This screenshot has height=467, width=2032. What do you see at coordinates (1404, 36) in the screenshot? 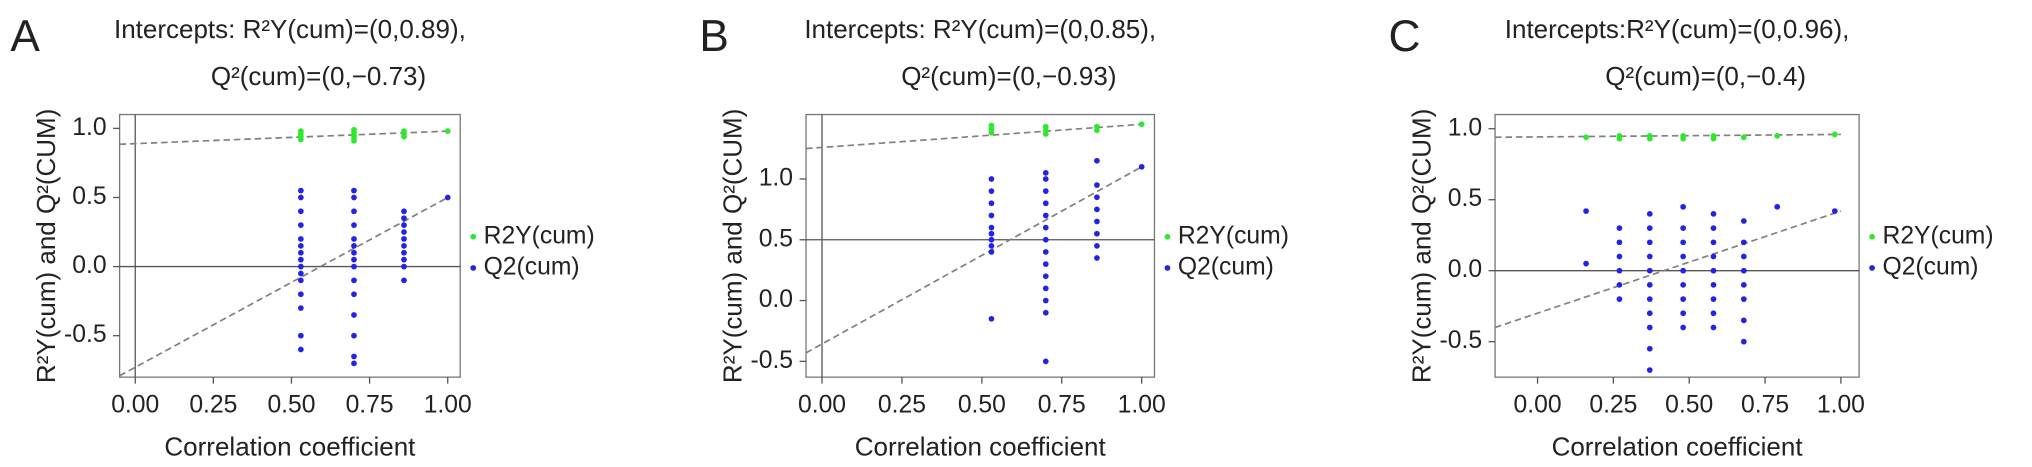
I see `panel-label: C` at bounding box center [1404, 36].